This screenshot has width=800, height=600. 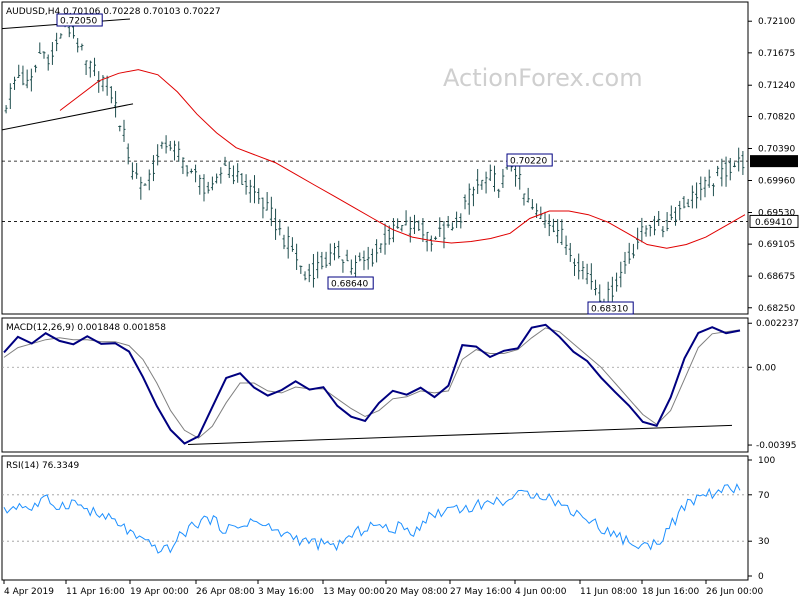 What do you see at coordinates (776, 277) in the screenshot?
I see `price-y-label: 0.68675` at bounding box center [776, 277].